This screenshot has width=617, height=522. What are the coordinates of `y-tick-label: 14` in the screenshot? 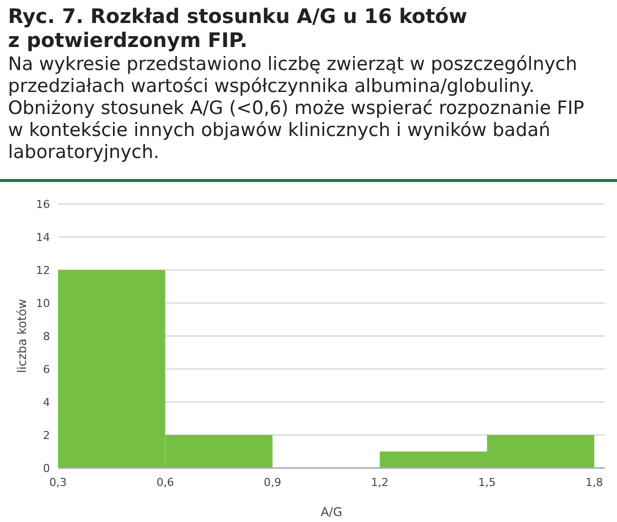 It's located at (43, 237).